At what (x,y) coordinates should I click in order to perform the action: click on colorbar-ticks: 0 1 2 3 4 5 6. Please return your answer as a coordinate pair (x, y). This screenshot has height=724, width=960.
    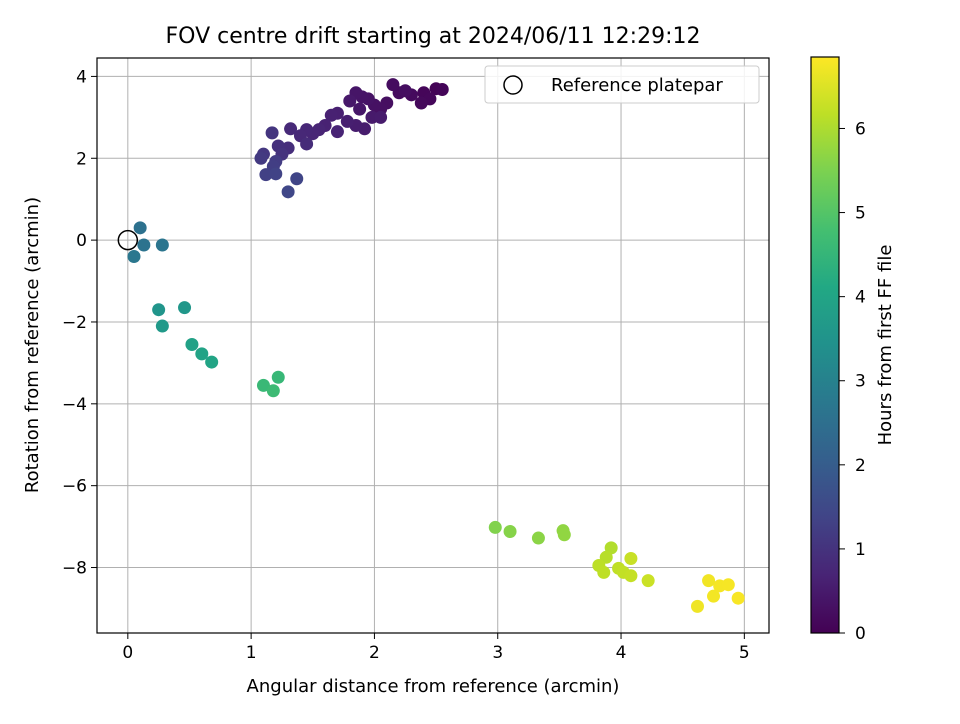
    Looking at the image, I should click on (852, 381).